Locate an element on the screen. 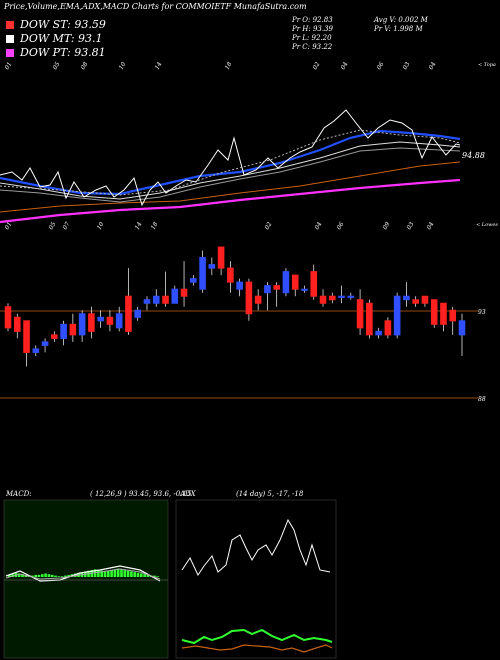 This screenshot has height=660, width=500. legend-dow-st: DOW ST: 93.59 is located at coordinates (56, 24).